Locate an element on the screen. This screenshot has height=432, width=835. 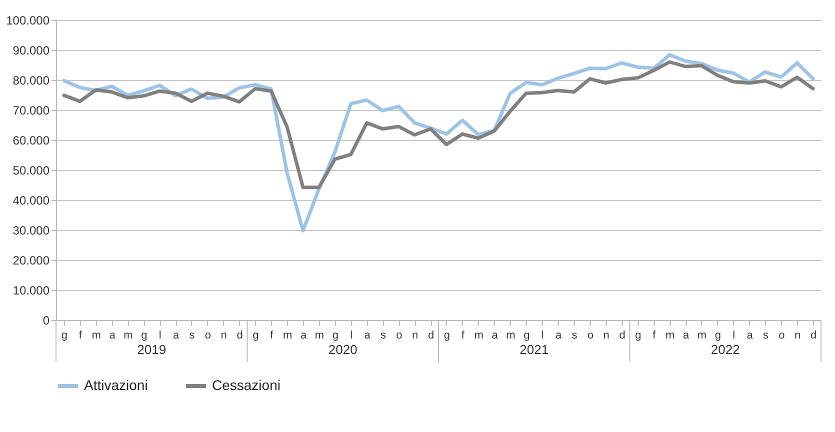
text: 2019 is located at coordinates (151, 349).